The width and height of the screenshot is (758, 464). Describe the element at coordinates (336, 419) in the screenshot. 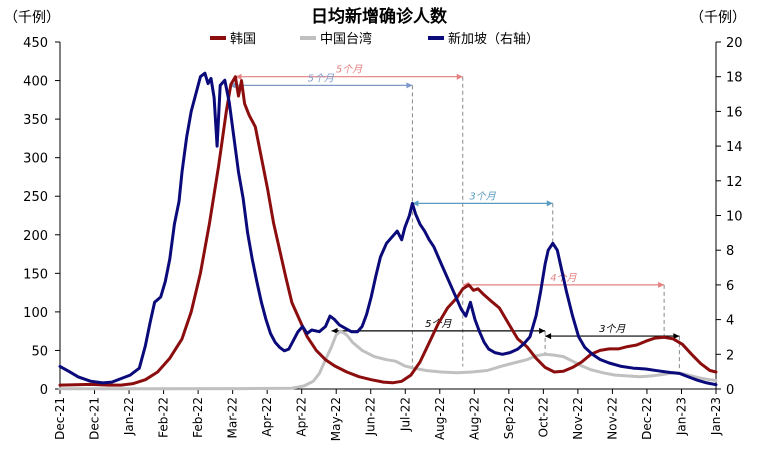

I see `x-tick-label: May-22` at that location.